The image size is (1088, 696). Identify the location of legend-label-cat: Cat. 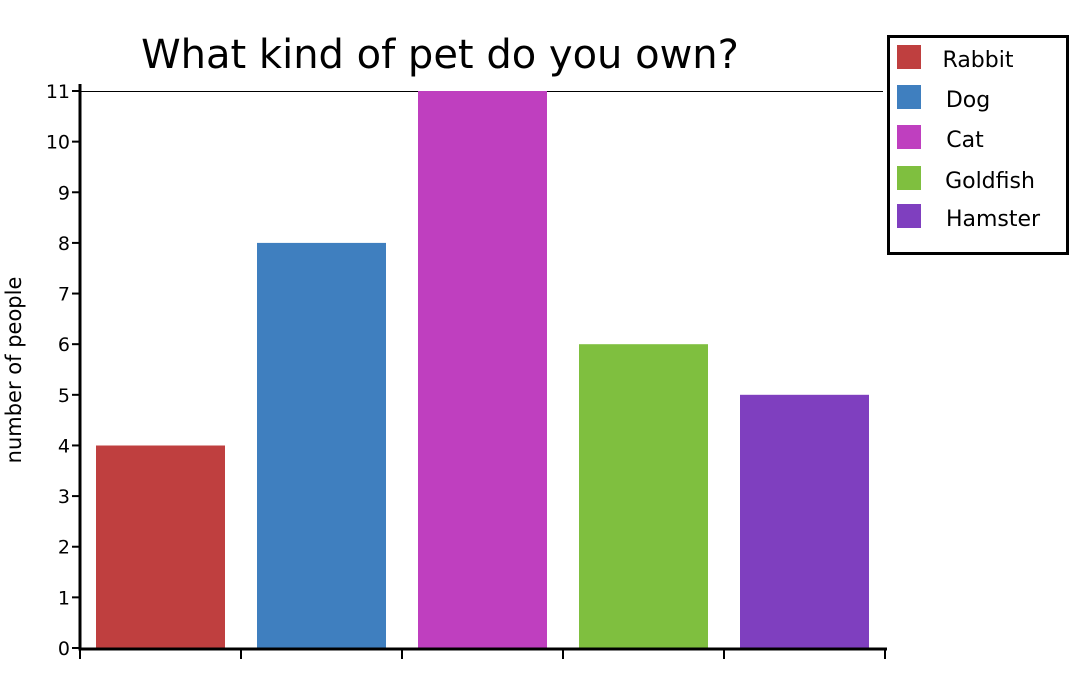
(965, 140).